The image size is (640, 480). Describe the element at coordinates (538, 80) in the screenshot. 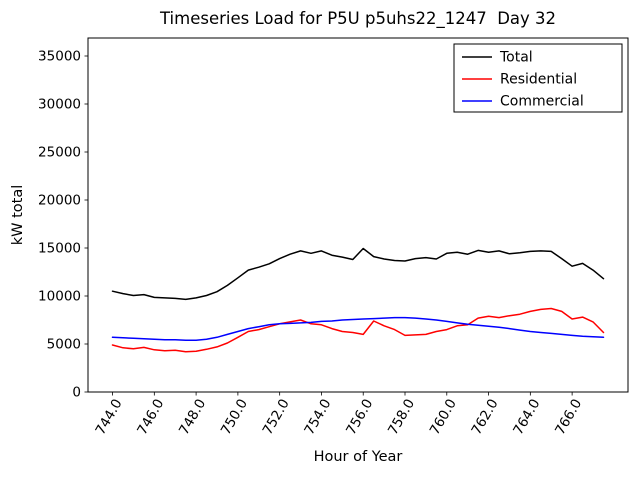

I see `legend-label: Residential` at that location.